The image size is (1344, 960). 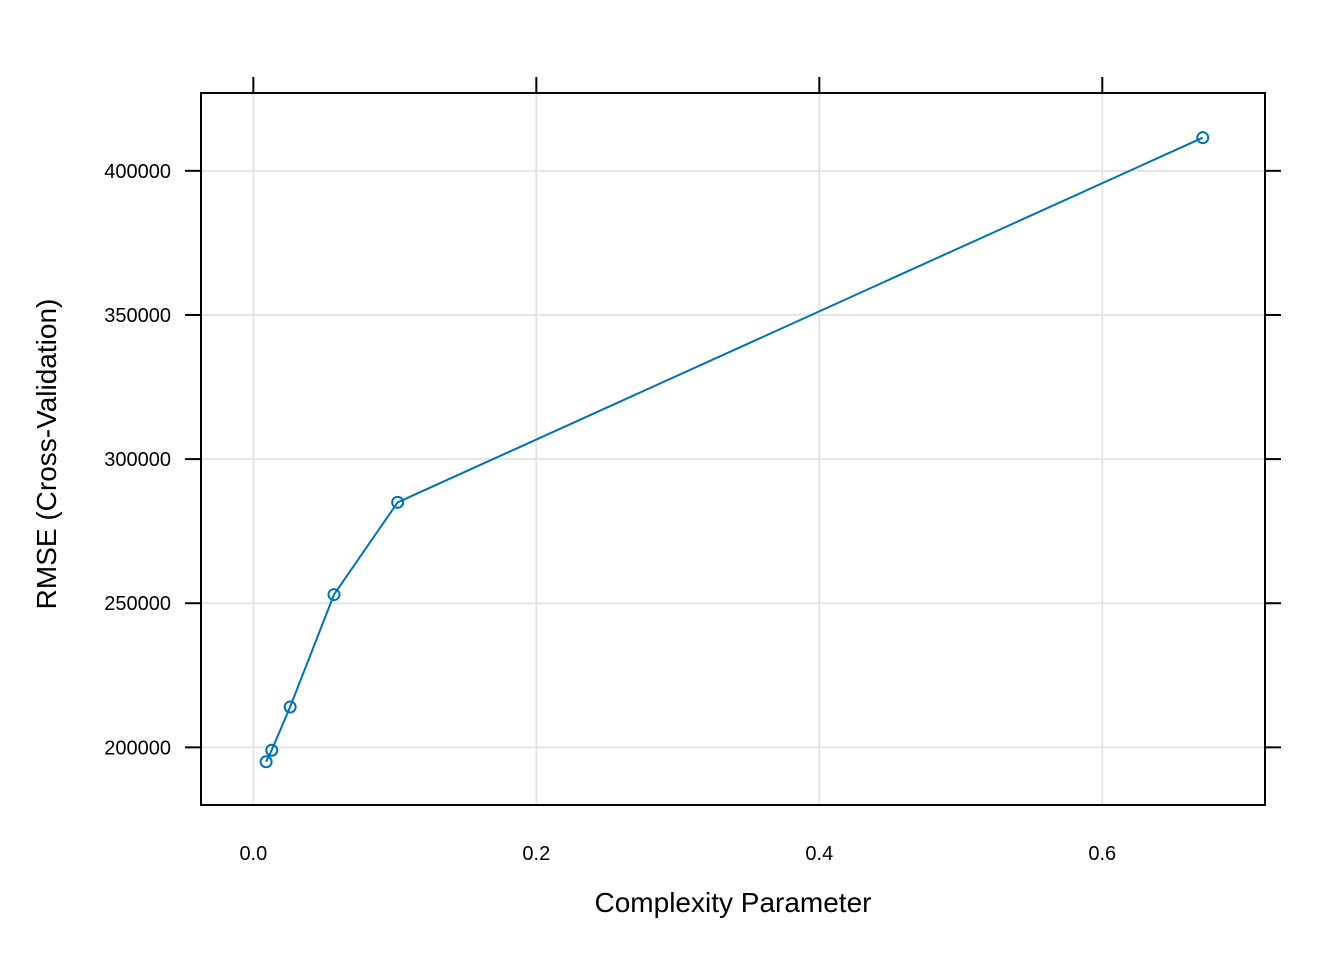 What do you see at coordinates (46, 454) in the screenshot?
I see `y-axis-title: RMSE (Cross-Validation)` at bounding box center [46, 454].